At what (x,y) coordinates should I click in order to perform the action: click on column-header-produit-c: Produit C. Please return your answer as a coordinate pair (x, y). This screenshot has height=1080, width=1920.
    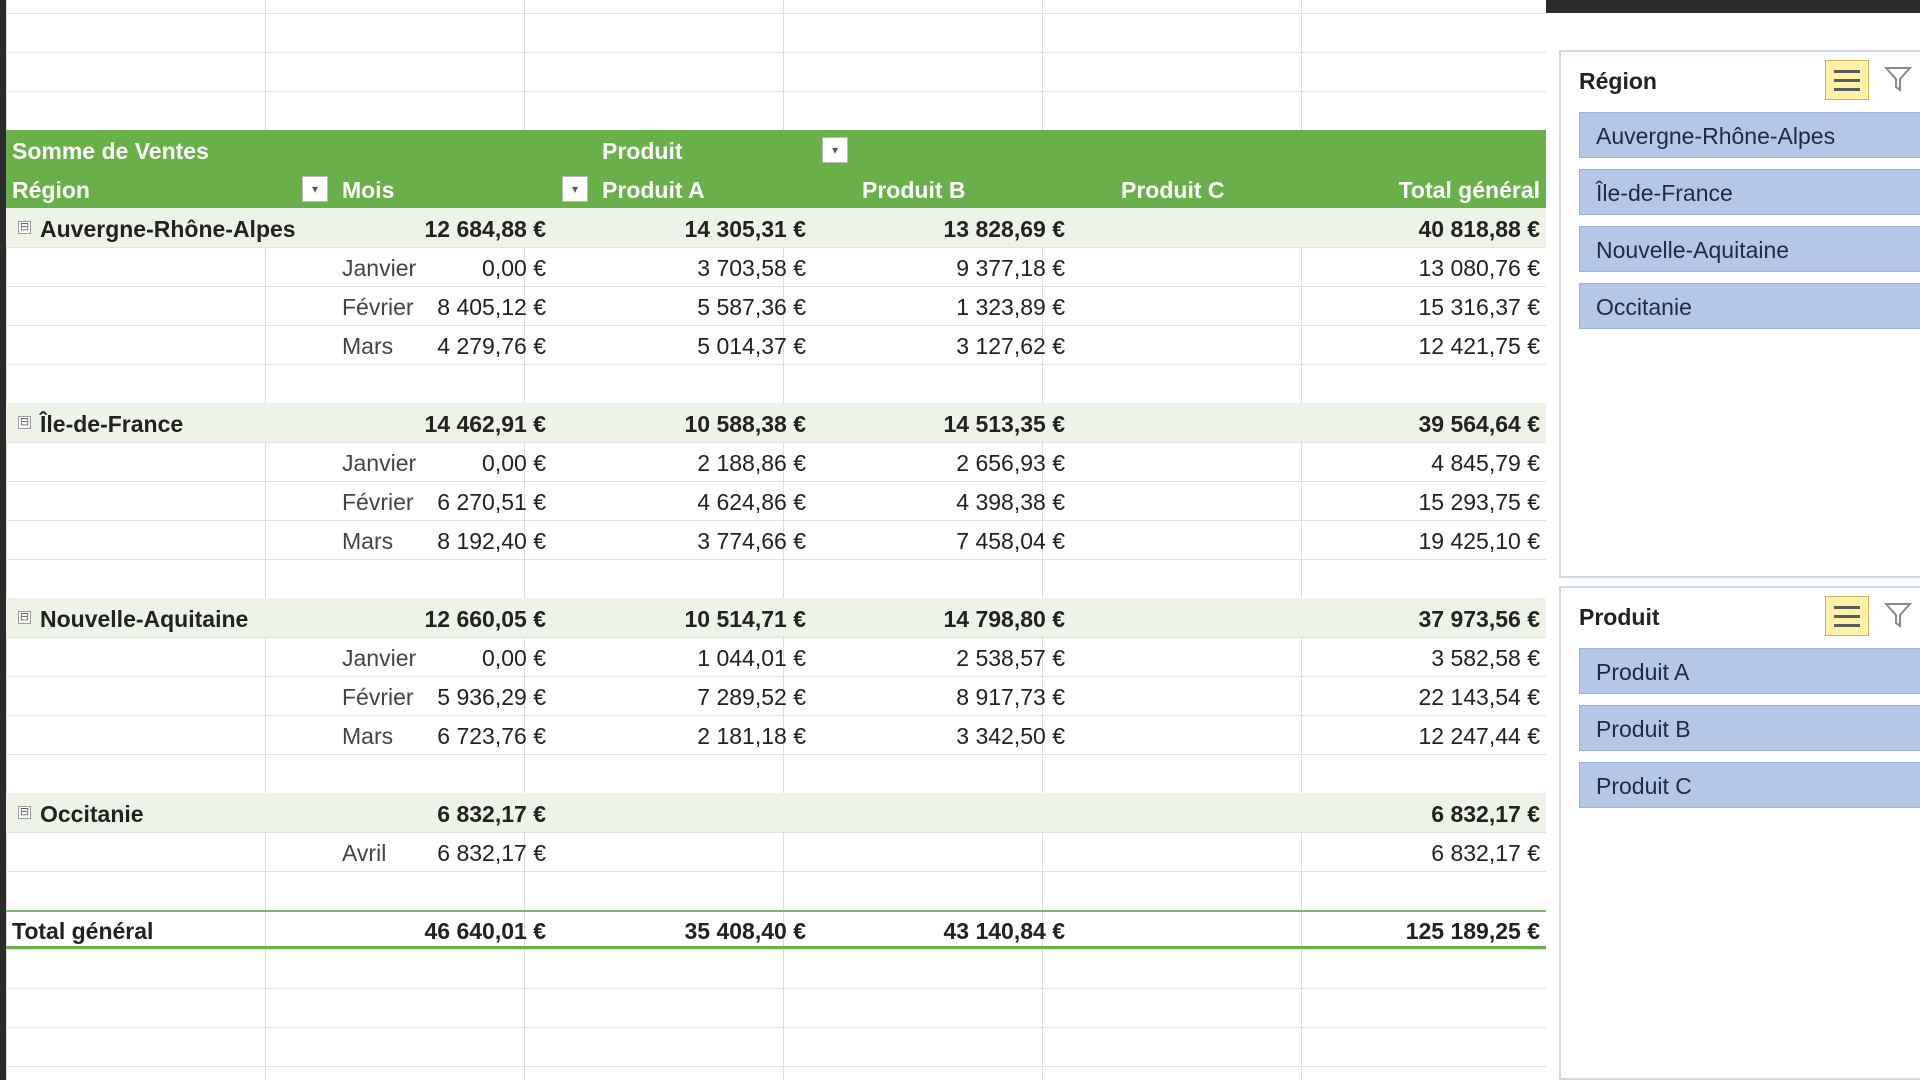
    Looking at the image, I should click on (1173, 190).